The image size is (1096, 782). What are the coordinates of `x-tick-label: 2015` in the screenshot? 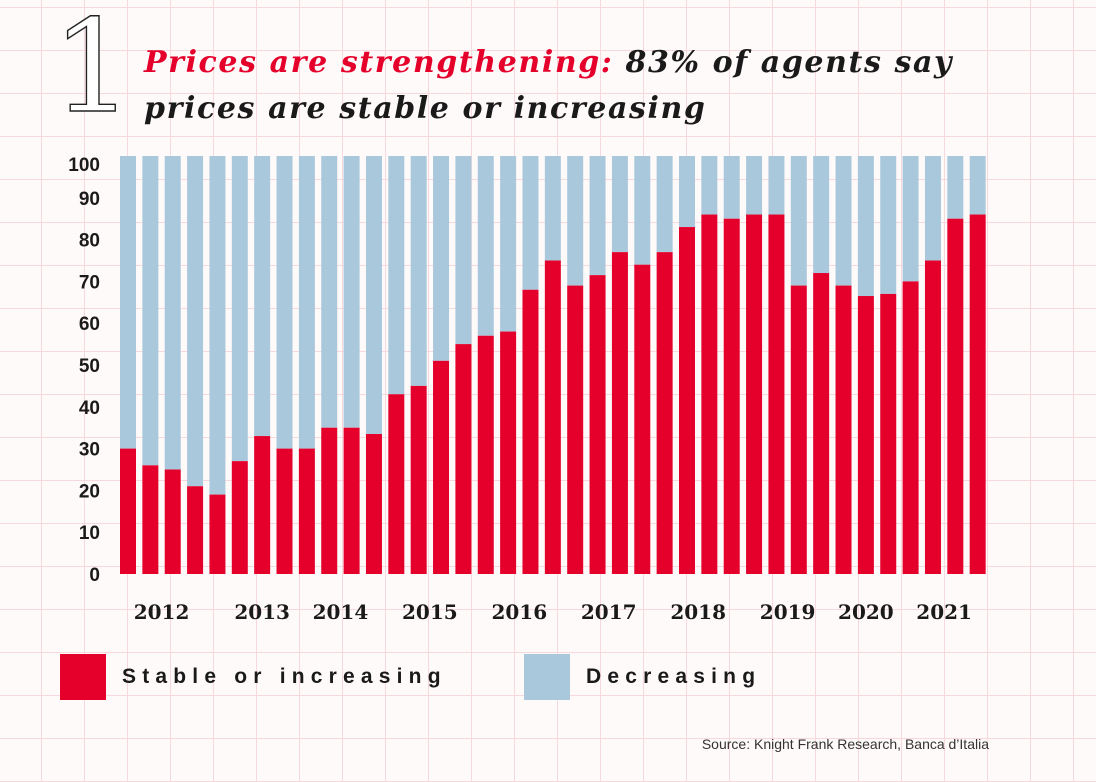 It's located at (430, 612).